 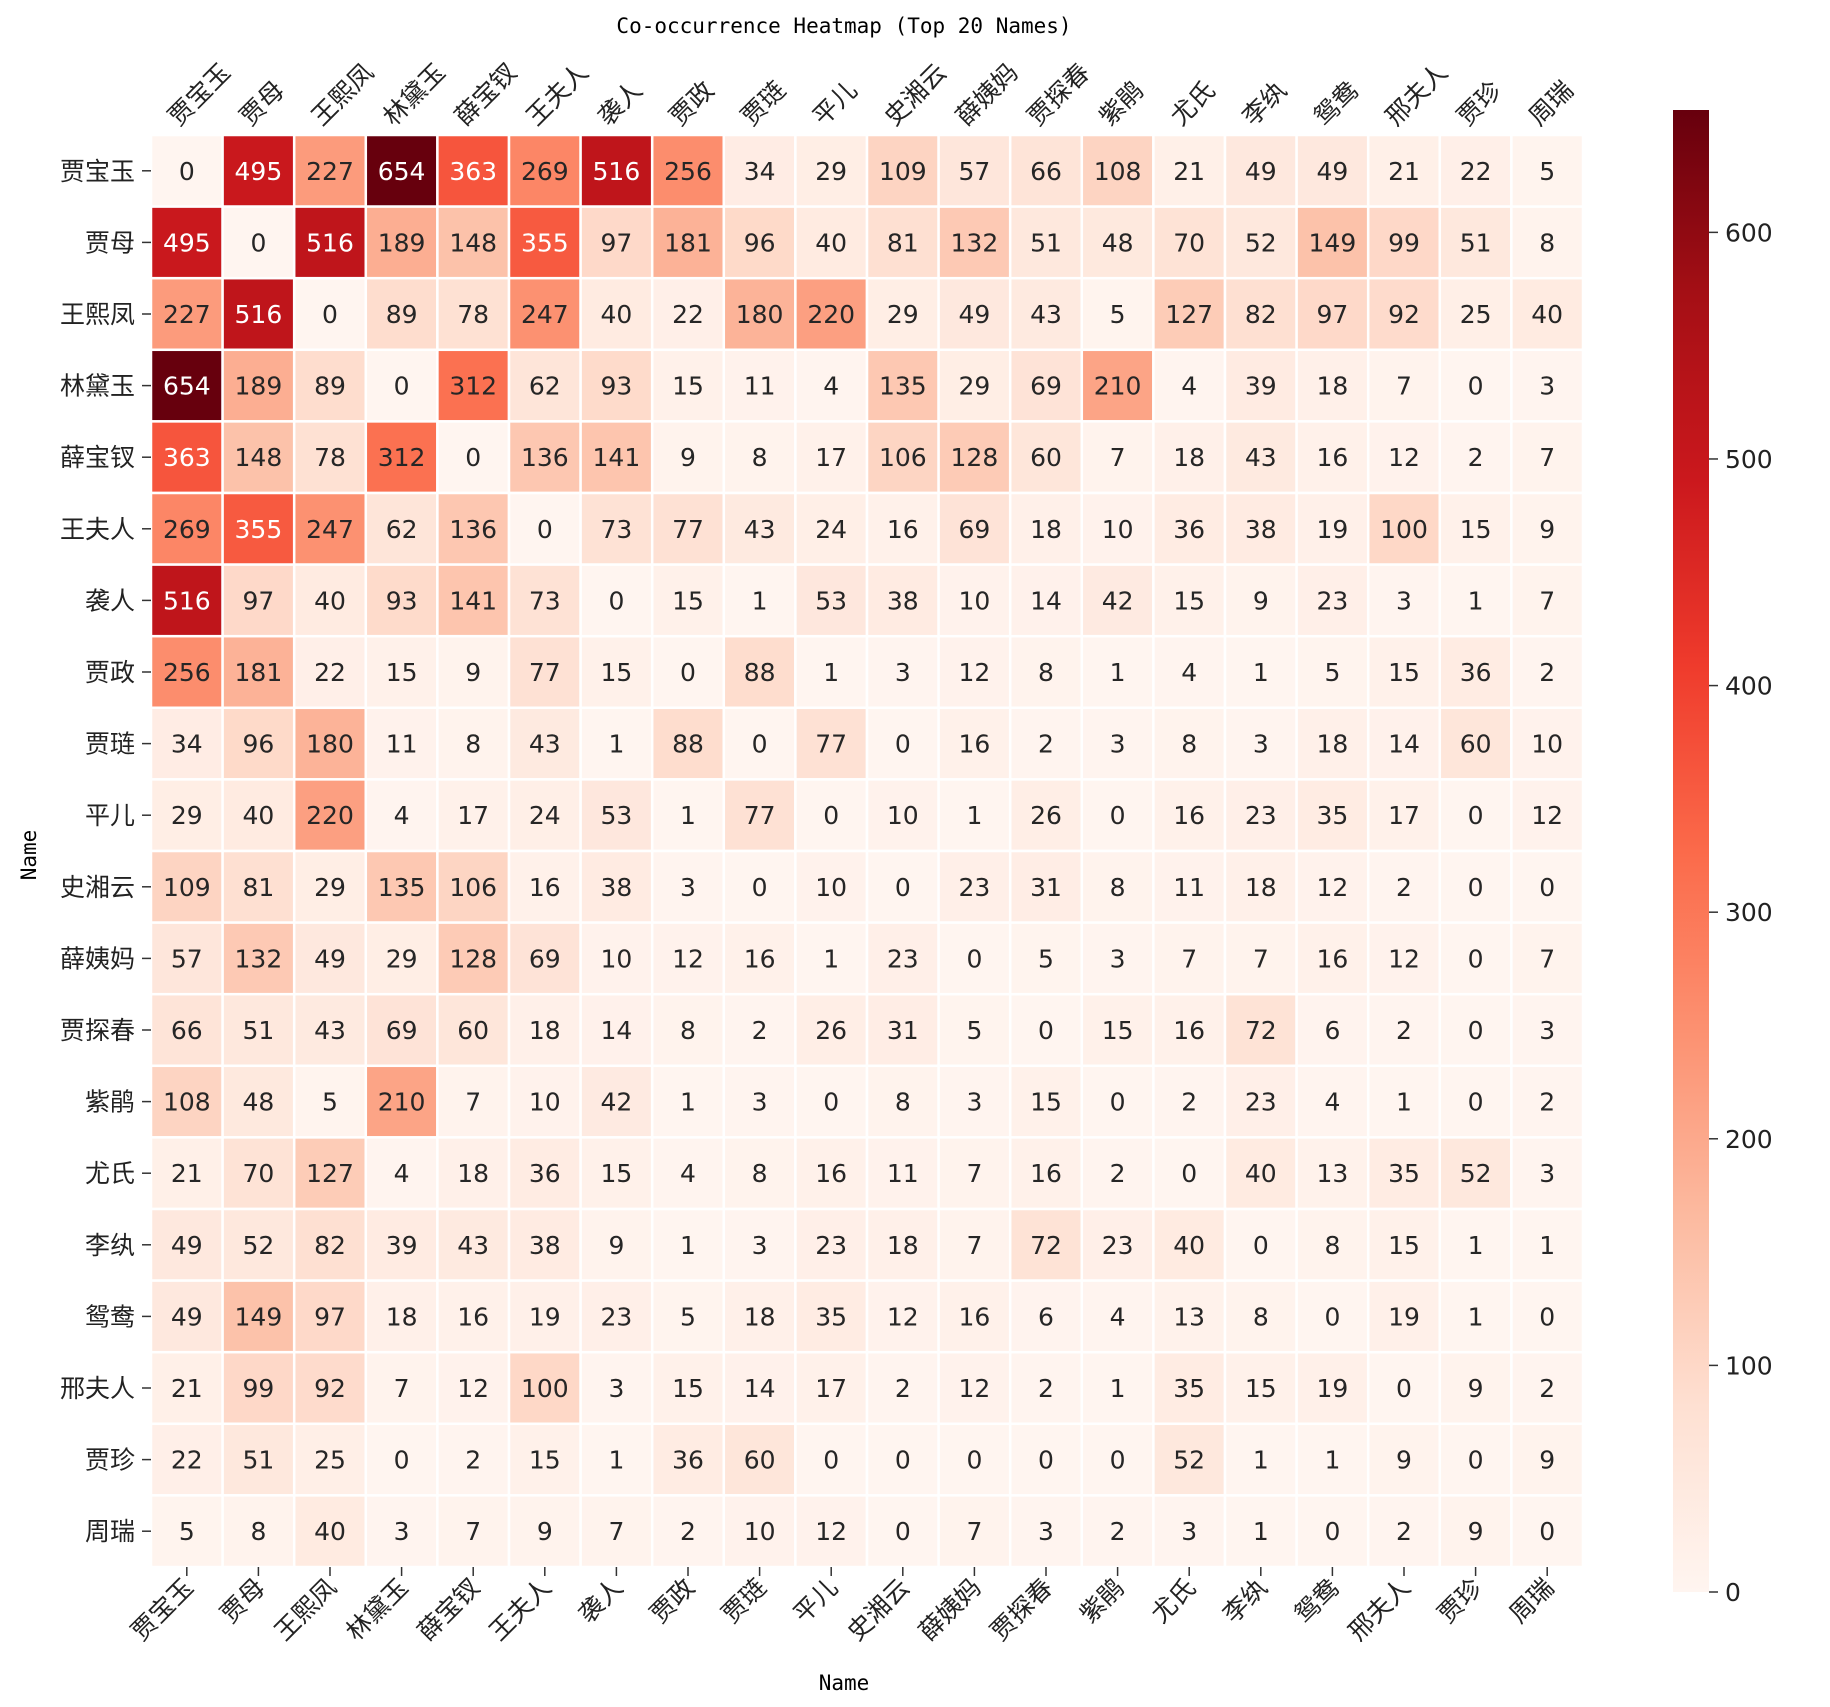 I want to click on cell-value-label: 148, so click(x=259, y=457).